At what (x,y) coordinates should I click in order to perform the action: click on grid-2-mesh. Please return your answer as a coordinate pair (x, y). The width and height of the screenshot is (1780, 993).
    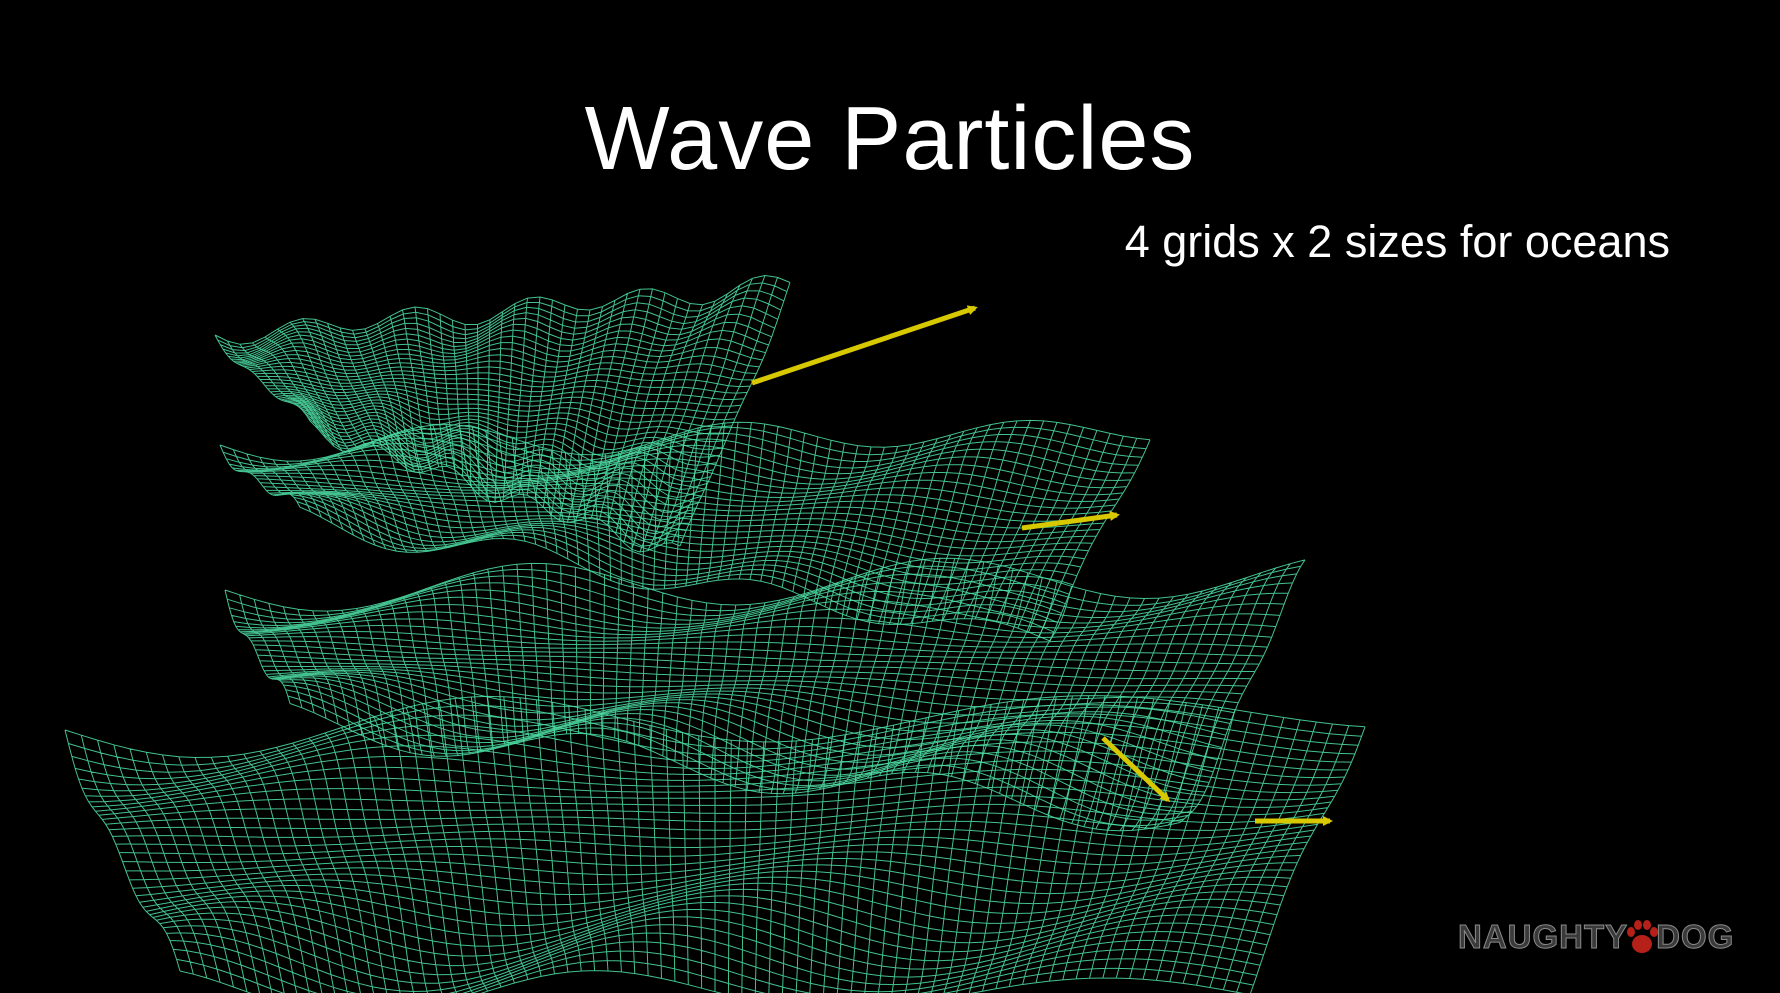
    Looking at the image, I should click on (685, 530).